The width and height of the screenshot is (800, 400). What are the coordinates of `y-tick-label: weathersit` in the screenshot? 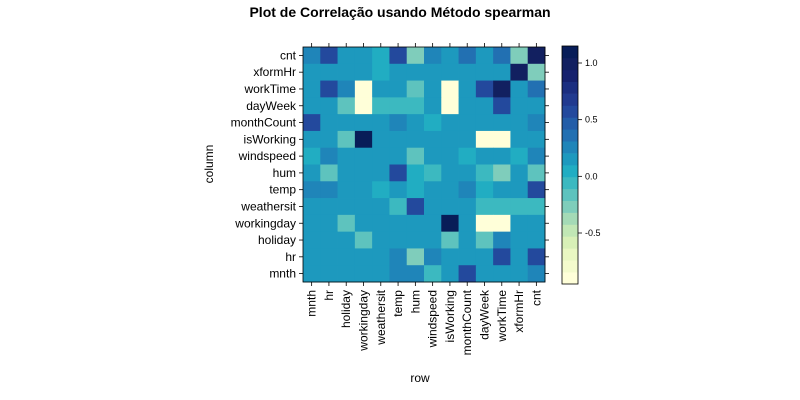 It's located at (268, 206).